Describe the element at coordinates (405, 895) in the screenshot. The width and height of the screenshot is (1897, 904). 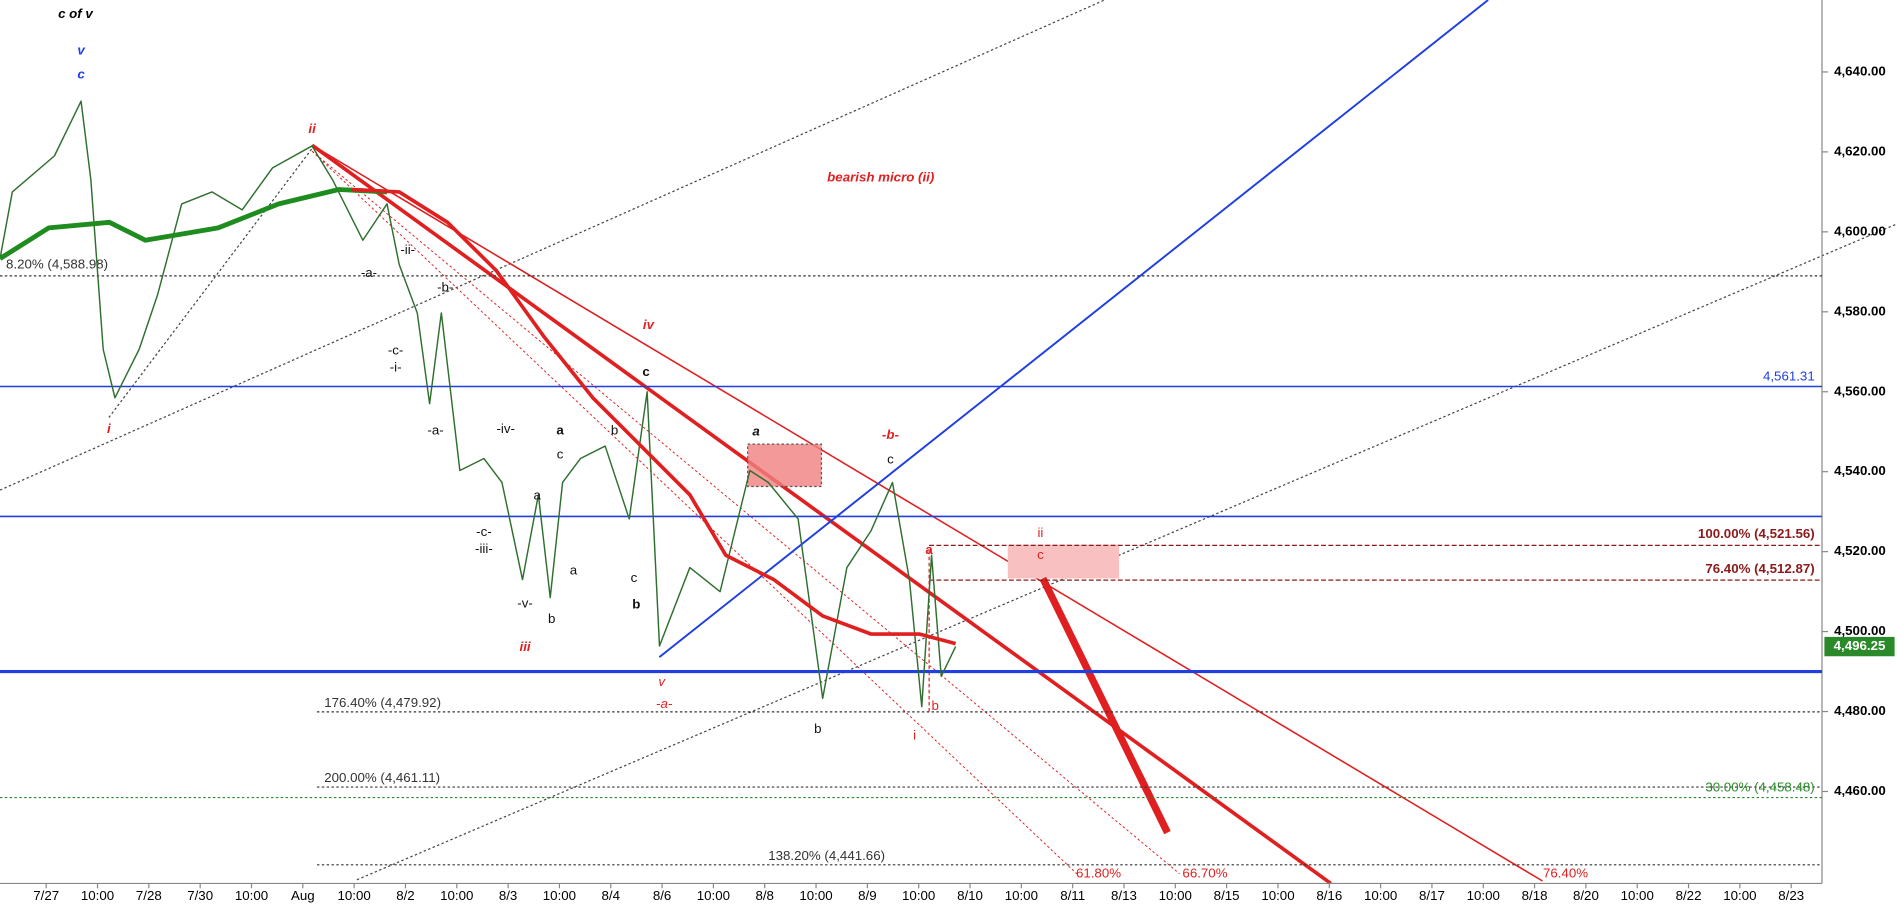
I see `x-tick-label: 8/2` at that location.